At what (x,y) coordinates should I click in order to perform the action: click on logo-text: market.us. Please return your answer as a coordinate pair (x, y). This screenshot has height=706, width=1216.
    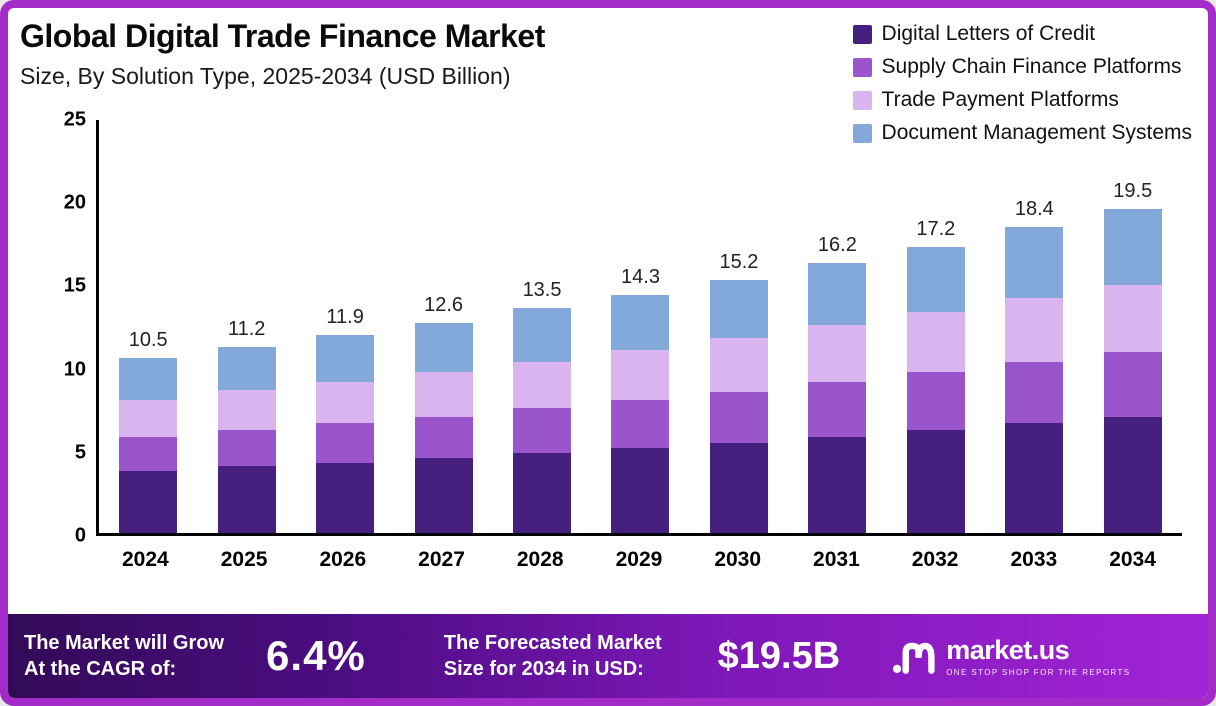
    Looking at the image, I should click on (1008, 650).